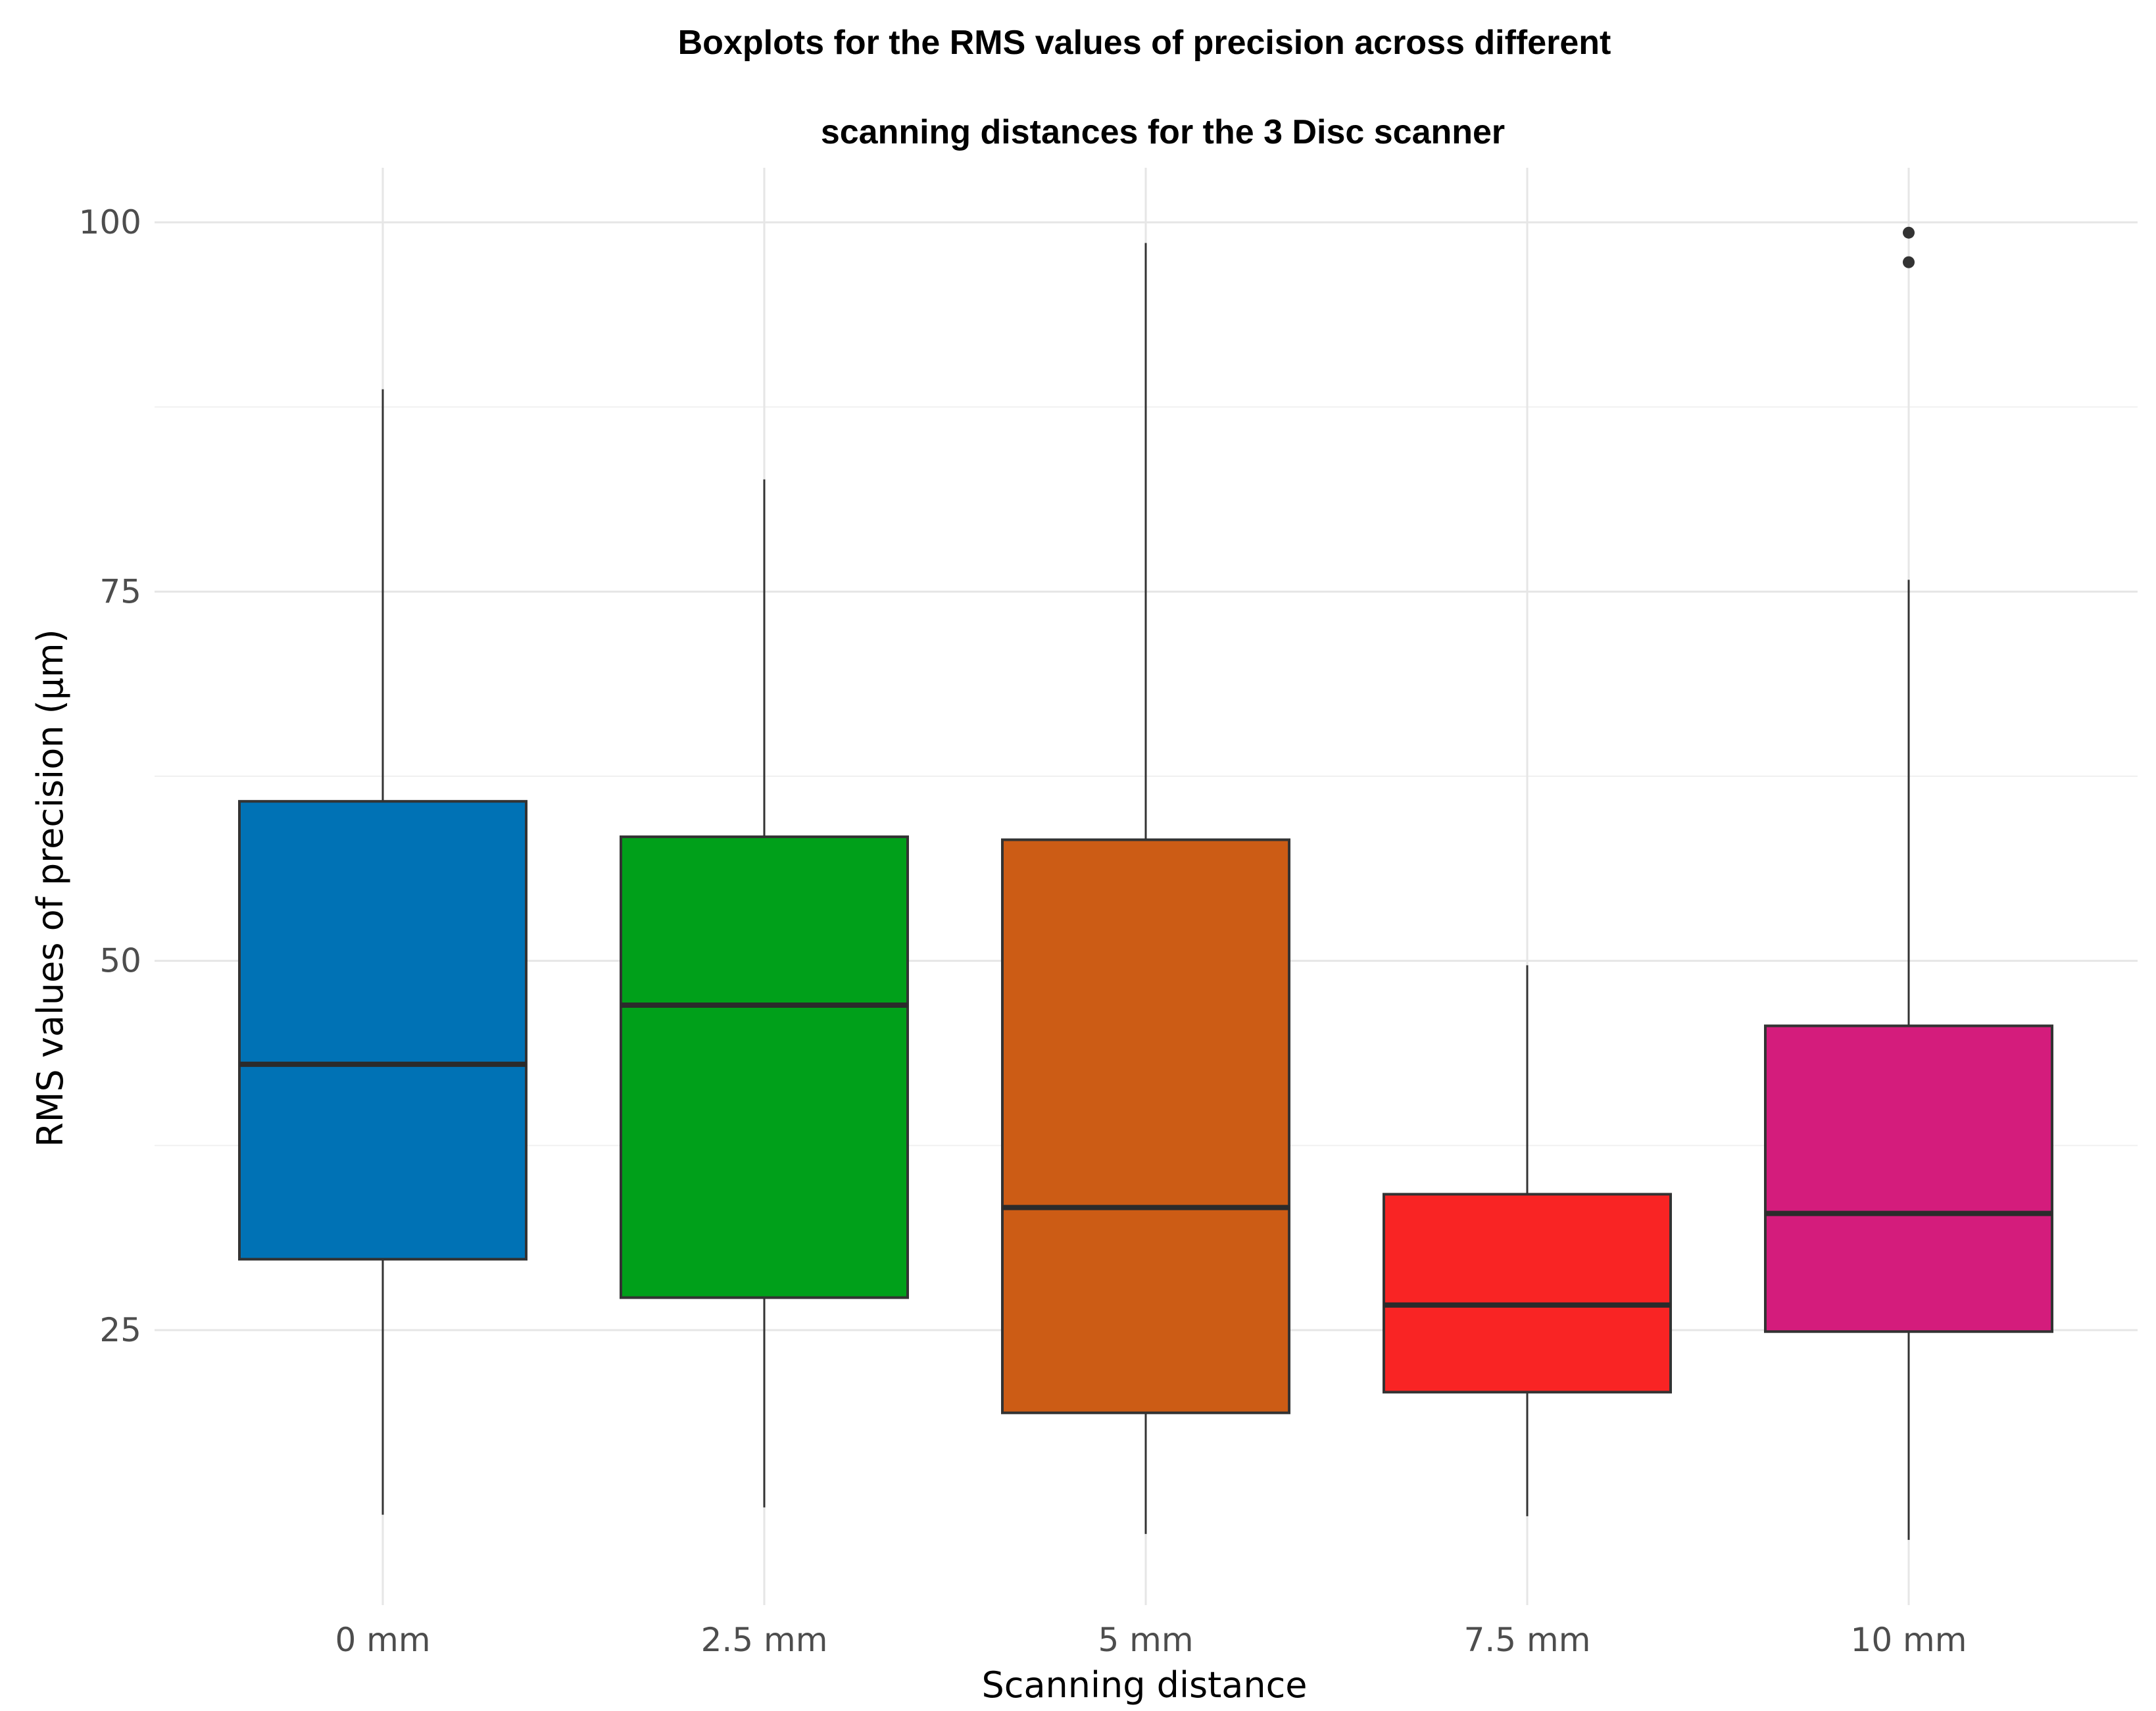 The width and height of the screenshot is (2156, 1711). What do you see at coordinates (764, 1640) in the screenshot?
I see `x-tick-label: 2.5 mm` at bounding box center [764, 1640].